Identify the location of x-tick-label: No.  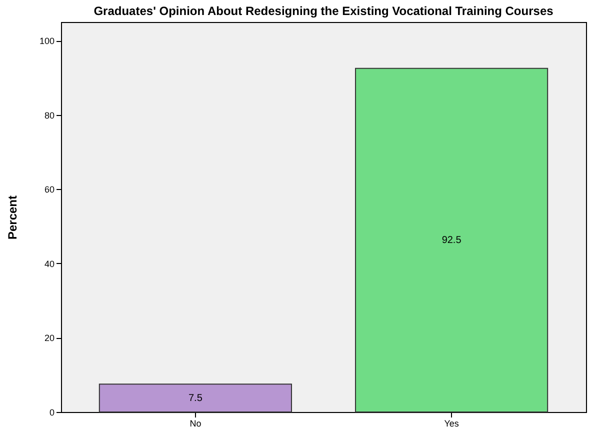
(196, 423).